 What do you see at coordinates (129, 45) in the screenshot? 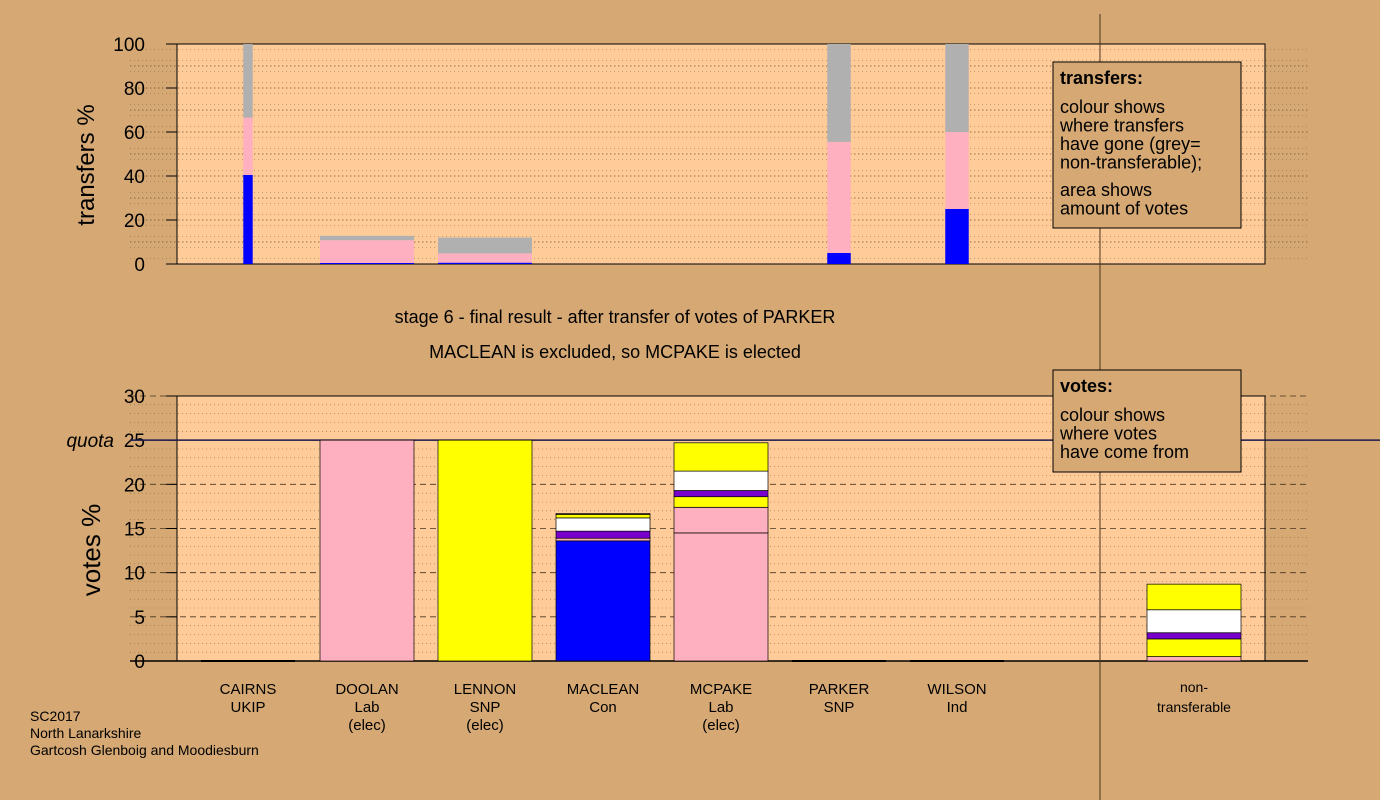
I see `transfers-y-tick-label: 100` at bounding box center [129, 45].